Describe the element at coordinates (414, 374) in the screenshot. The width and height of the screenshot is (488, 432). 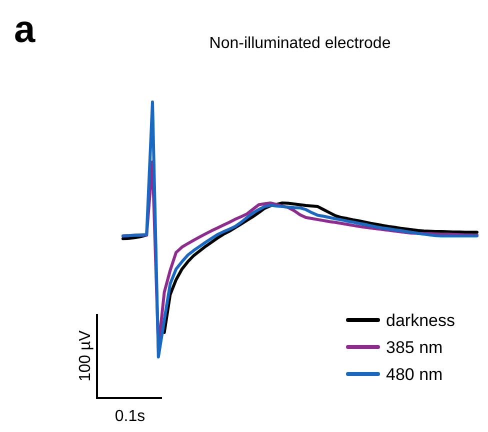
I see `legend-label: 480 nm` at that location.